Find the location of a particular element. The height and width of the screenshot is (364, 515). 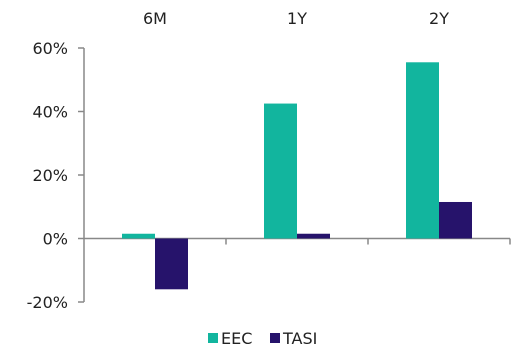

y-tick-label: 60% is located at coordinates (50, 48).